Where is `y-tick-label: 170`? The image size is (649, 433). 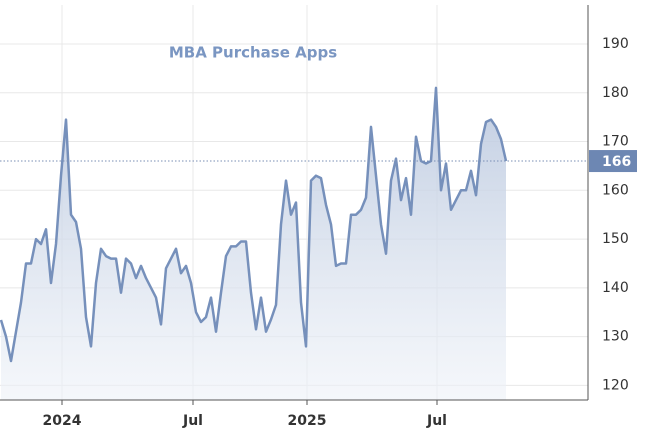 y-tick-label: 170 is located at coordinates (615, 142).